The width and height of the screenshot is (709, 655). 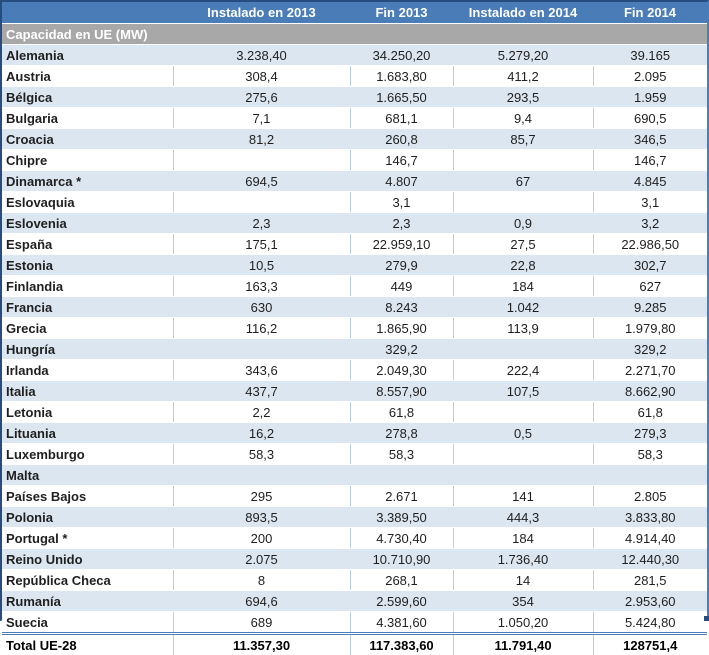 I want to click on country-cell: Países Bajos, so click(x=87, y=496).